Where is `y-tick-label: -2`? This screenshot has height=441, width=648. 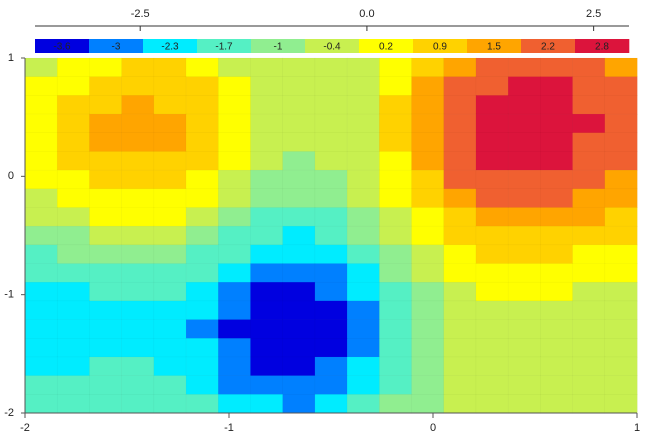
y-tick-label: -2 is located at coordinates (9, 413).